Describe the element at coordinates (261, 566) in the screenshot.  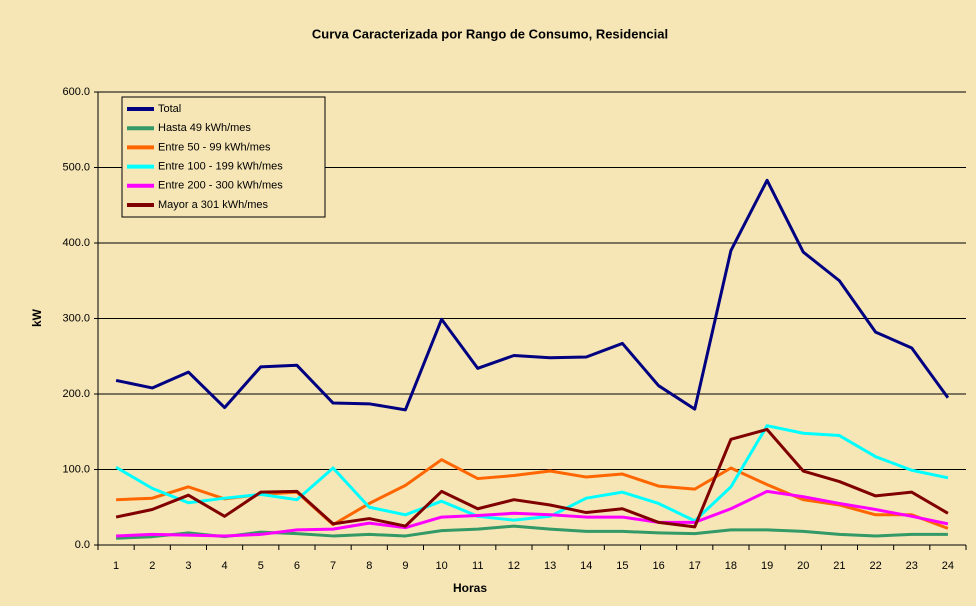
I see `x-tick-label: 5` at that location.